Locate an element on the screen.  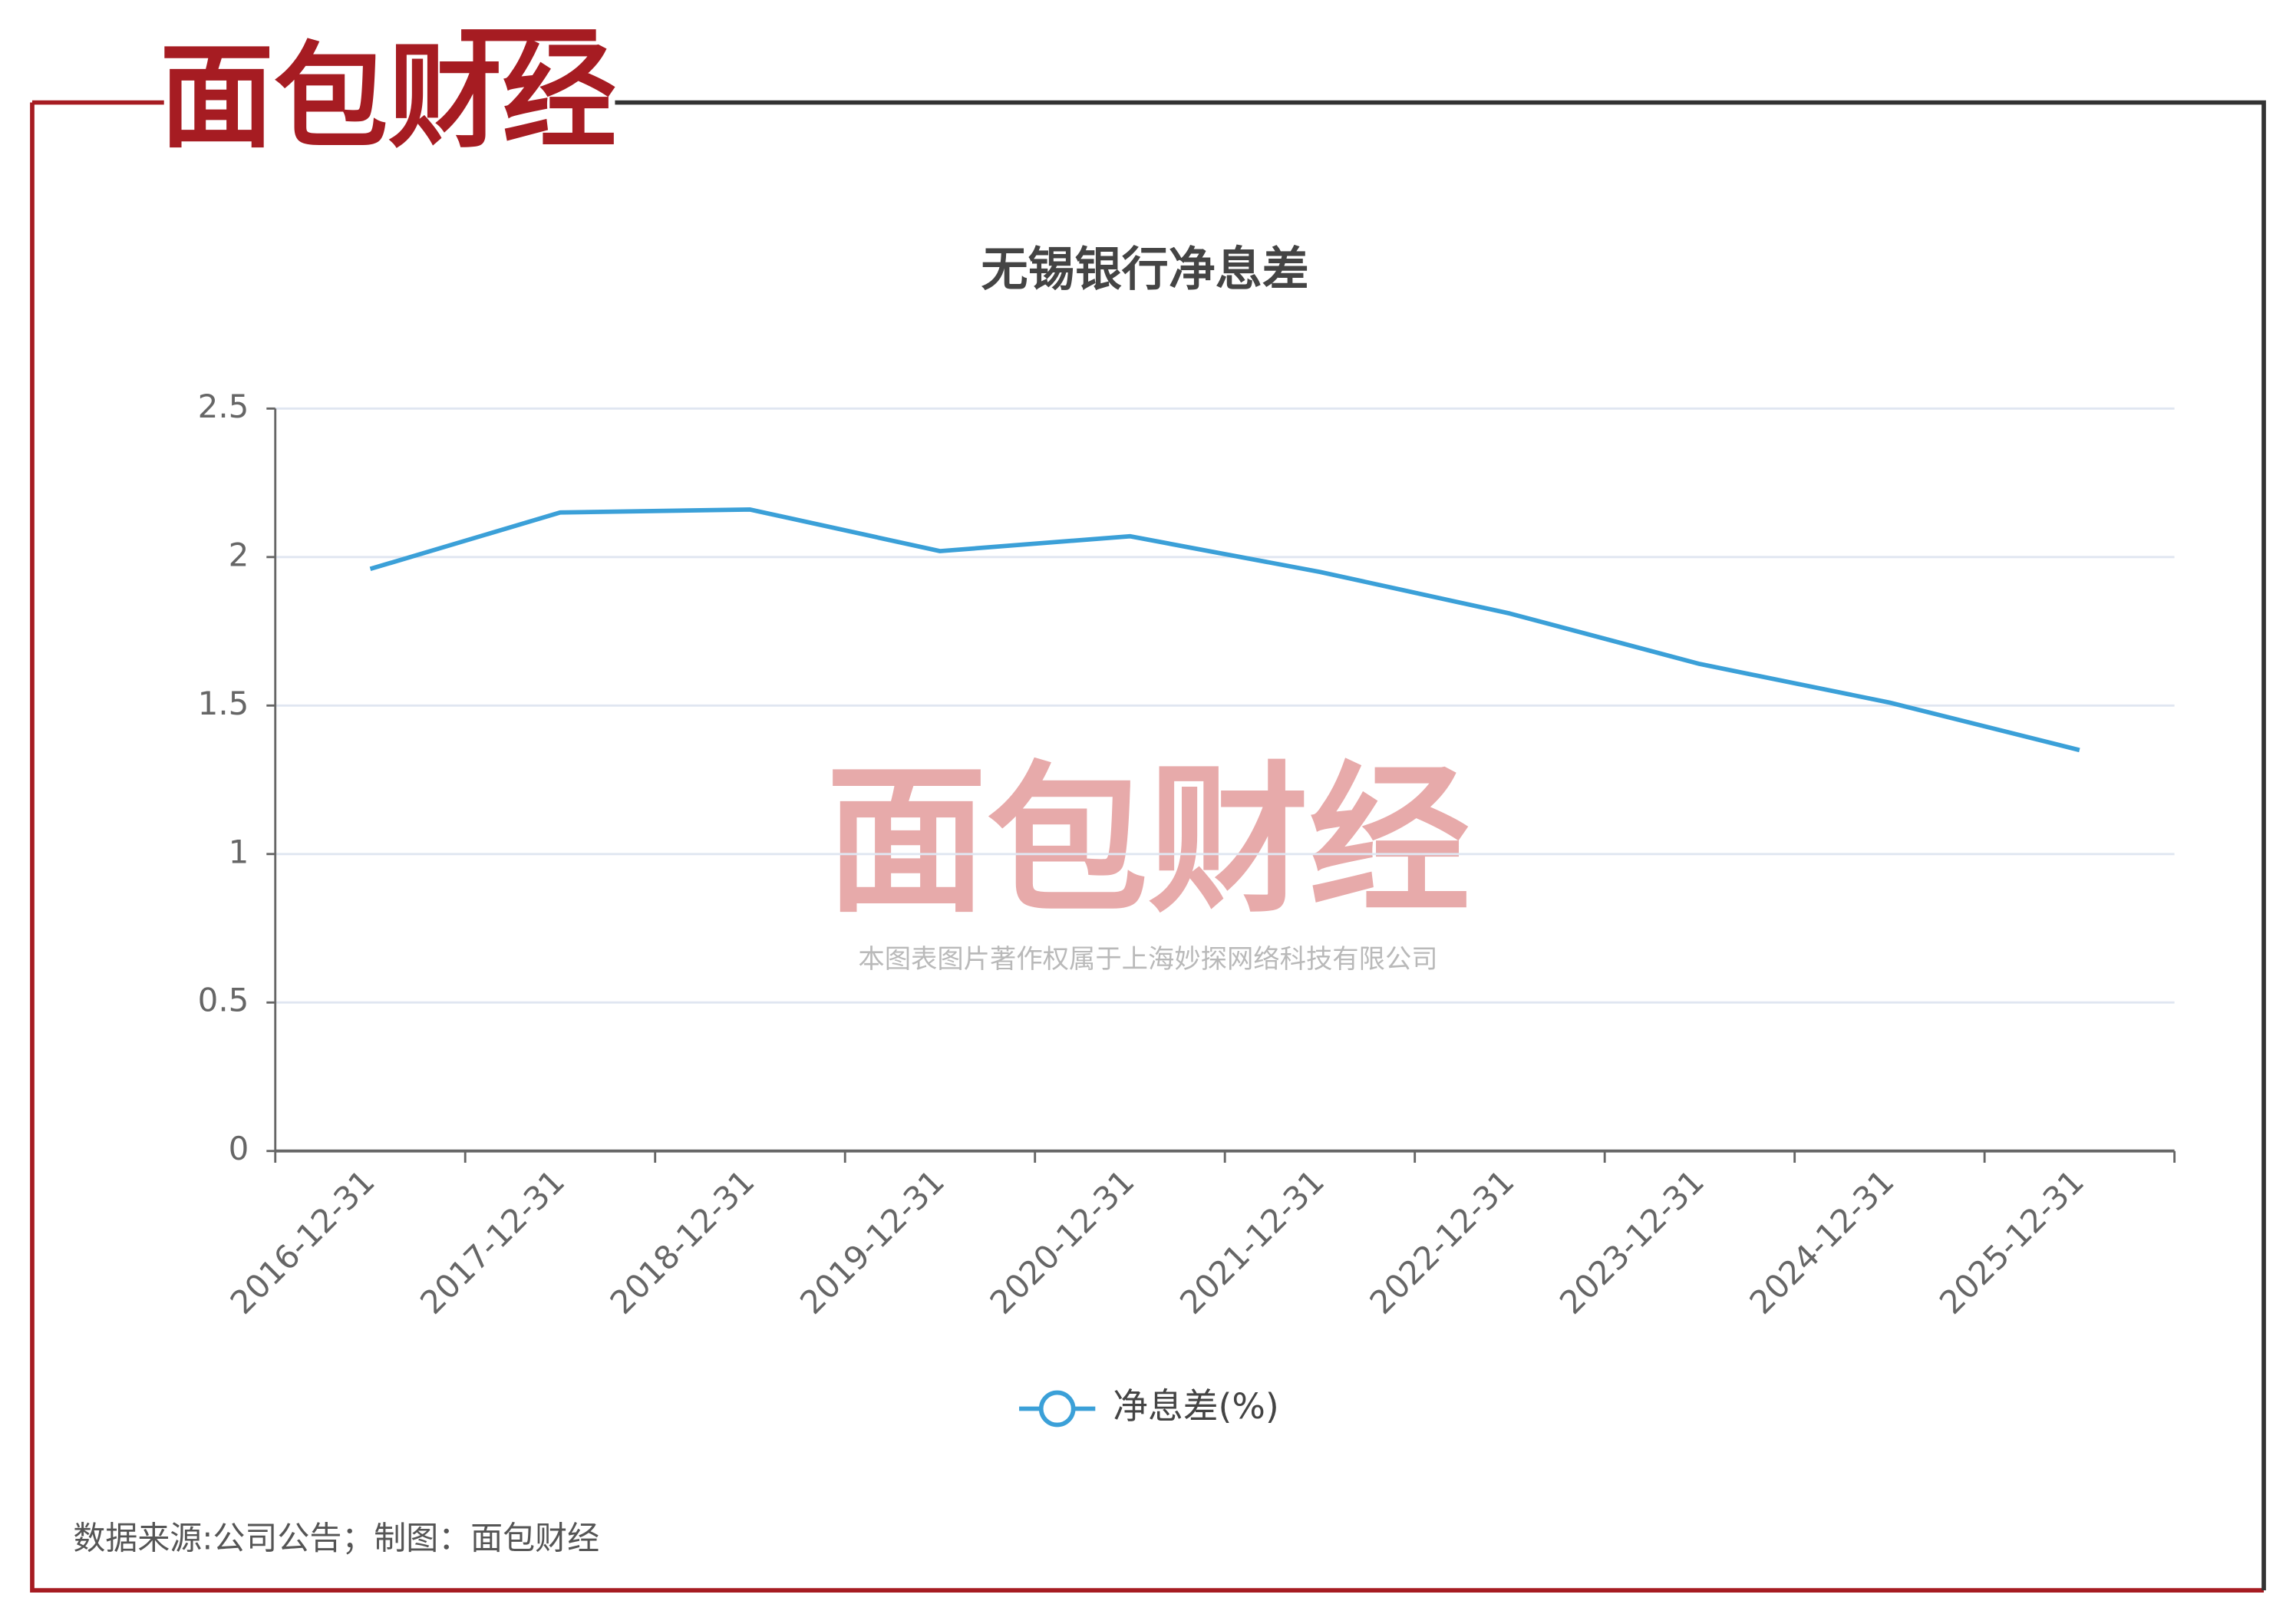
logo: 面包财经 is located at coordinates (388, 97).